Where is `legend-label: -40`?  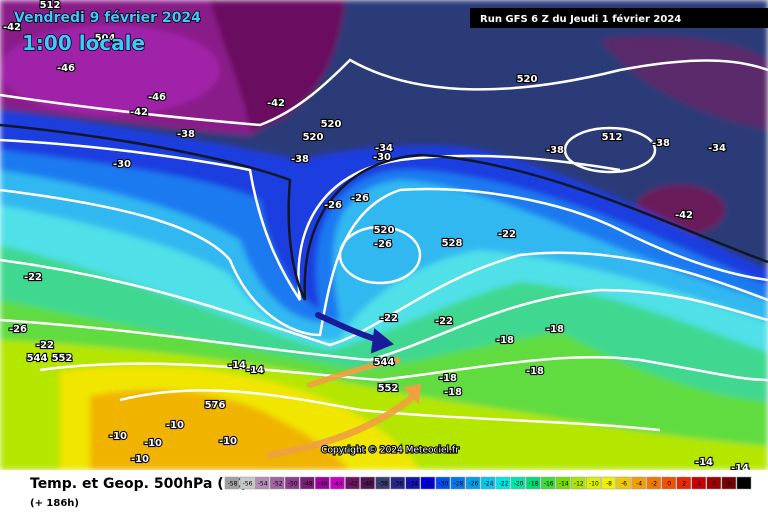 legend-label: -40 is located at coordinates (368, 484).